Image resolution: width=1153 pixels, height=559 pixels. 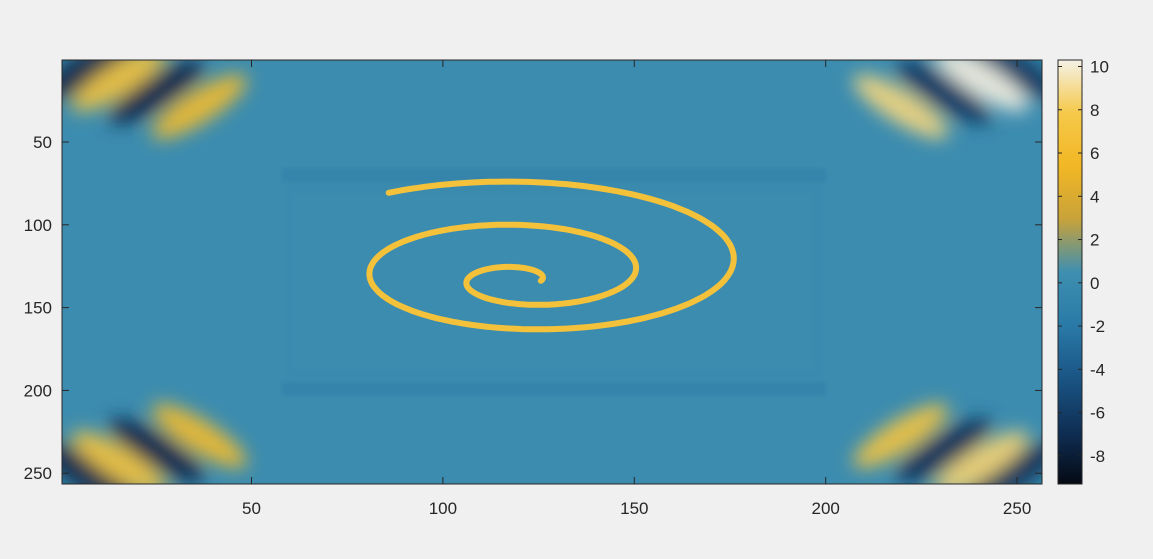 What do you see at coordinates (1094, 110) in the screenshot?
I see `colorbar-tick-label: 8` at bounding box center [1094, 110].